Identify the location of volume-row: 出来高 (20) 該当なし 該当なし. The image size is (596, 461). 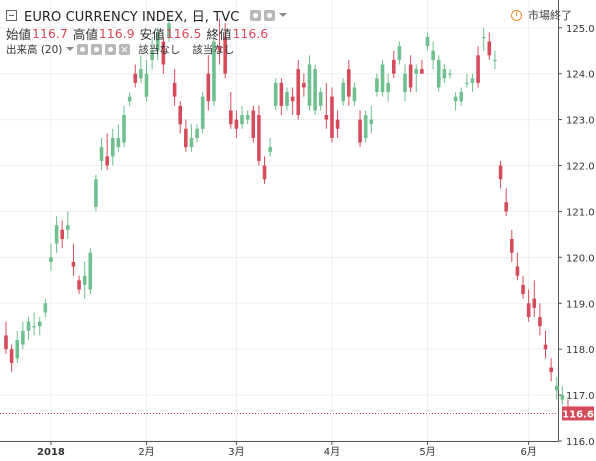
(120, 49).